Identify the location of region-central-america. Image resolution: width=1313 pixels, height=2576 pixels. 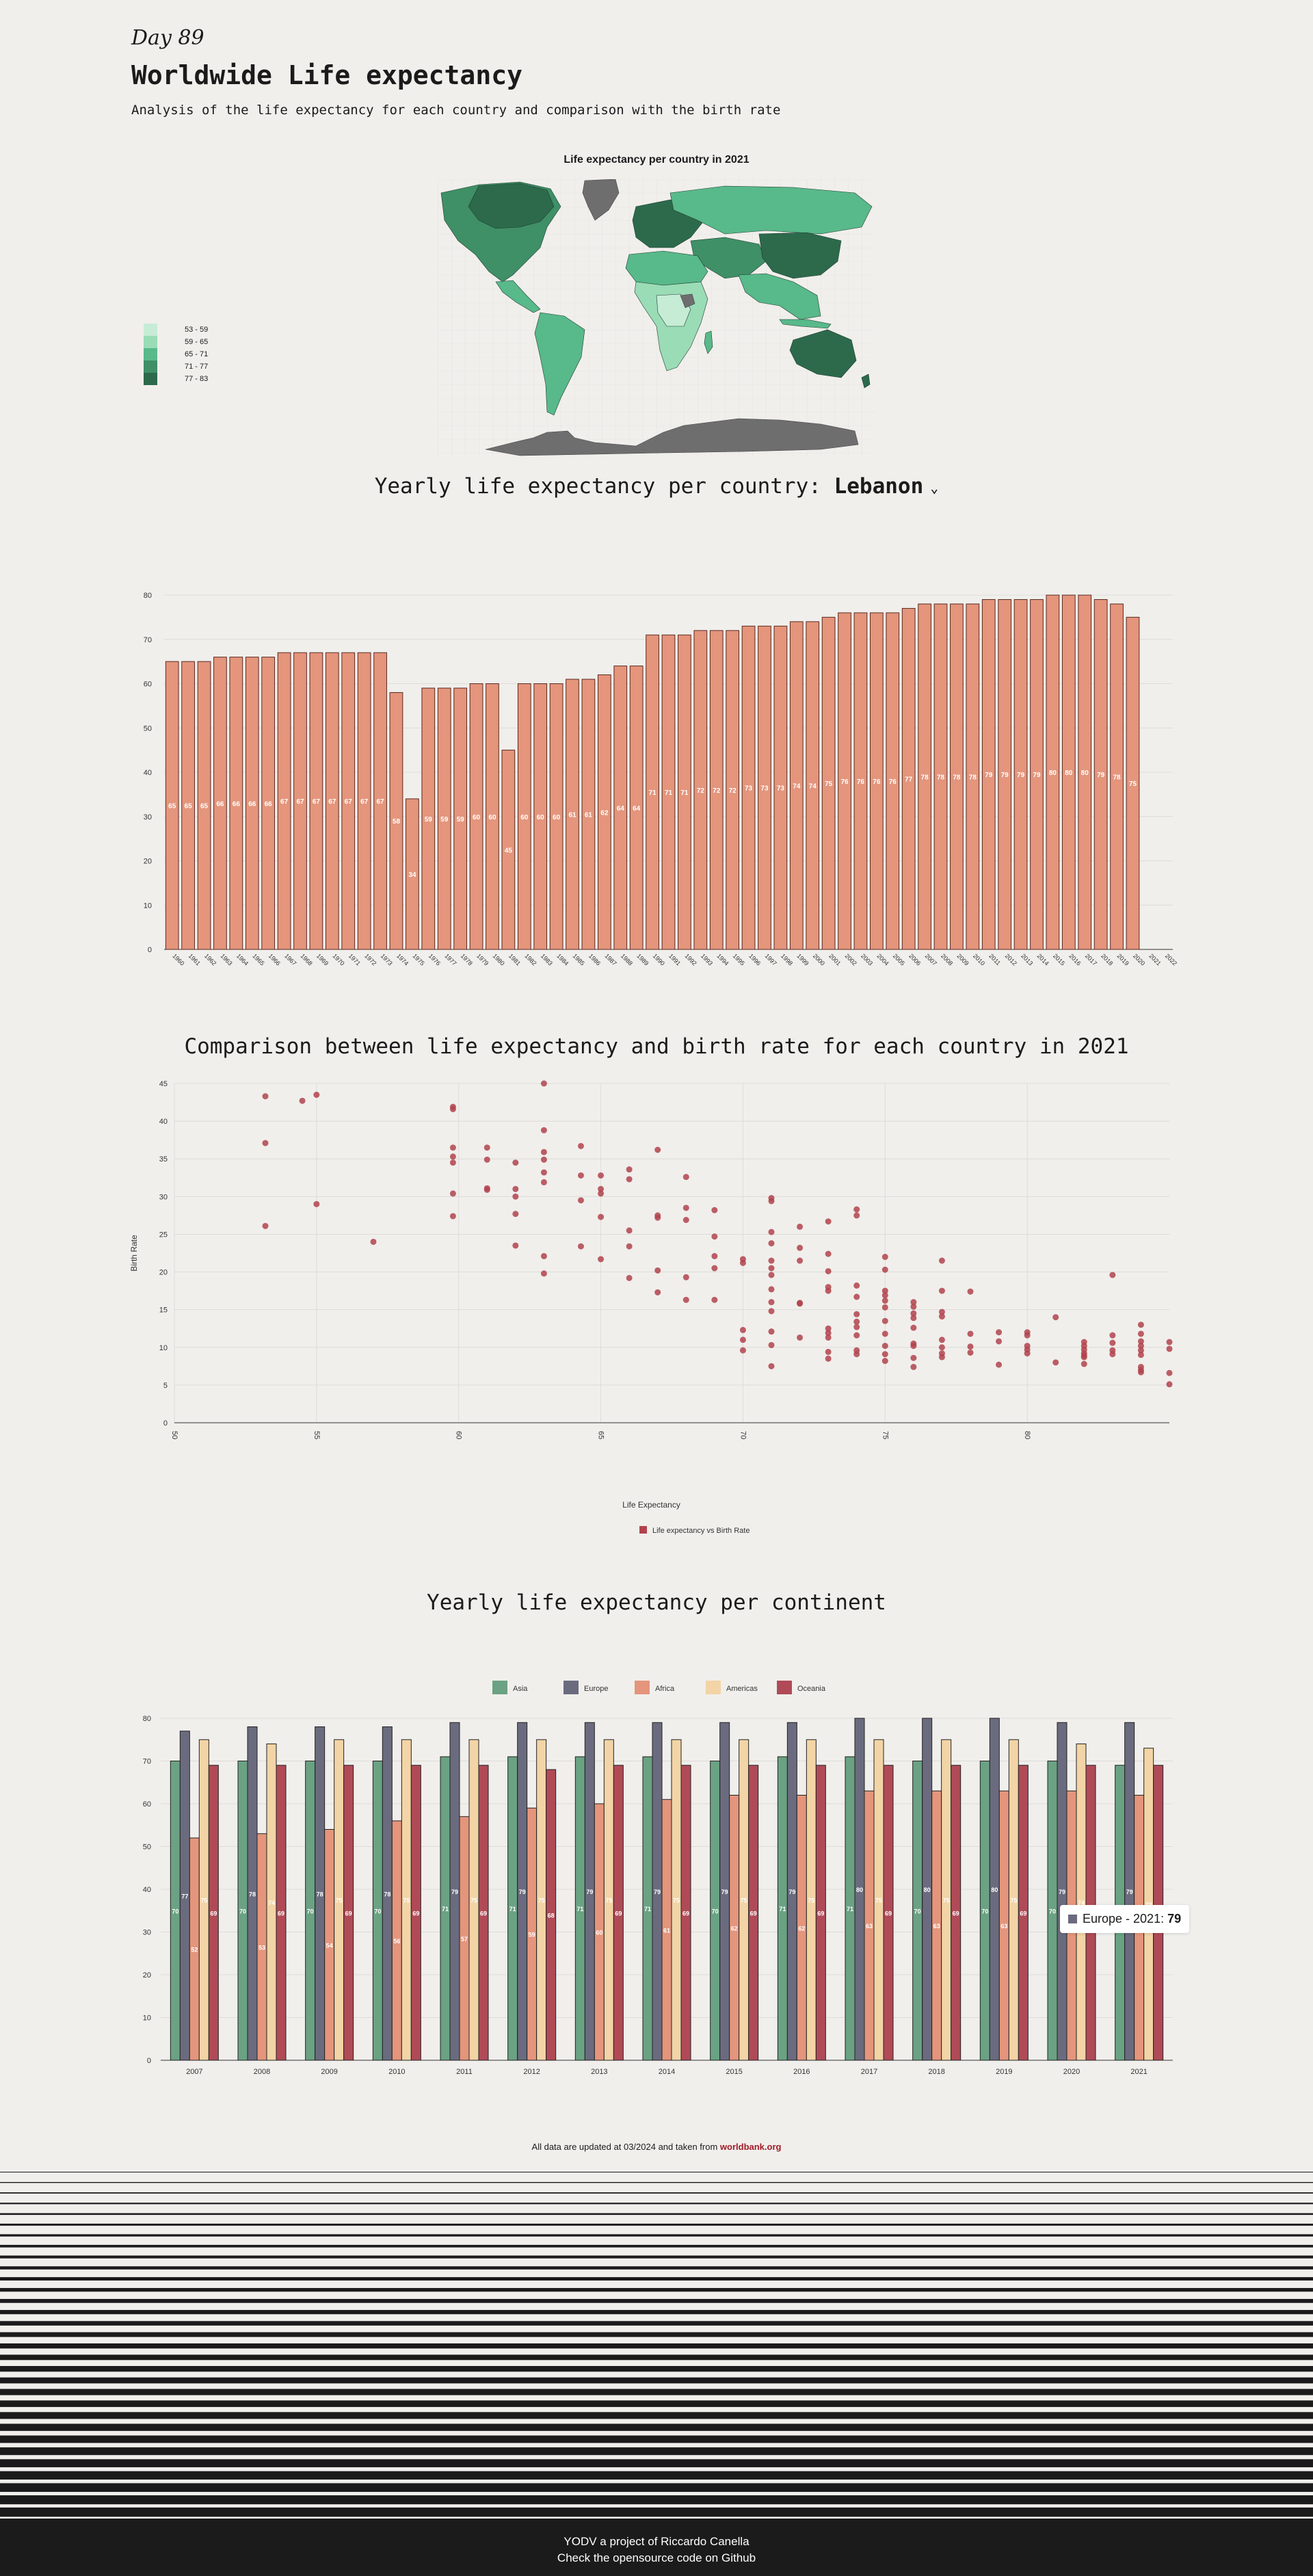
(518, 296).